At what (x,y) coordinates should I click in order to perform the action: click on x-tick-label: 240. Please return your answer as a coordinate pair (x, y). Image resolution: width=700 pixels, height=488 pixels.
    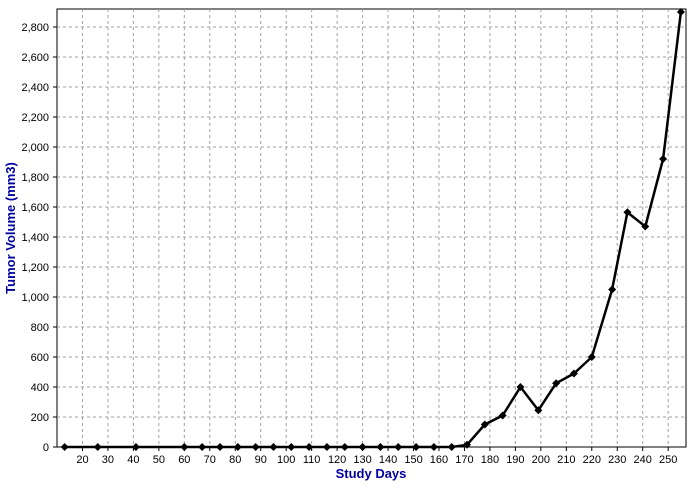
    Looking at the image, I should click on (643, 460).